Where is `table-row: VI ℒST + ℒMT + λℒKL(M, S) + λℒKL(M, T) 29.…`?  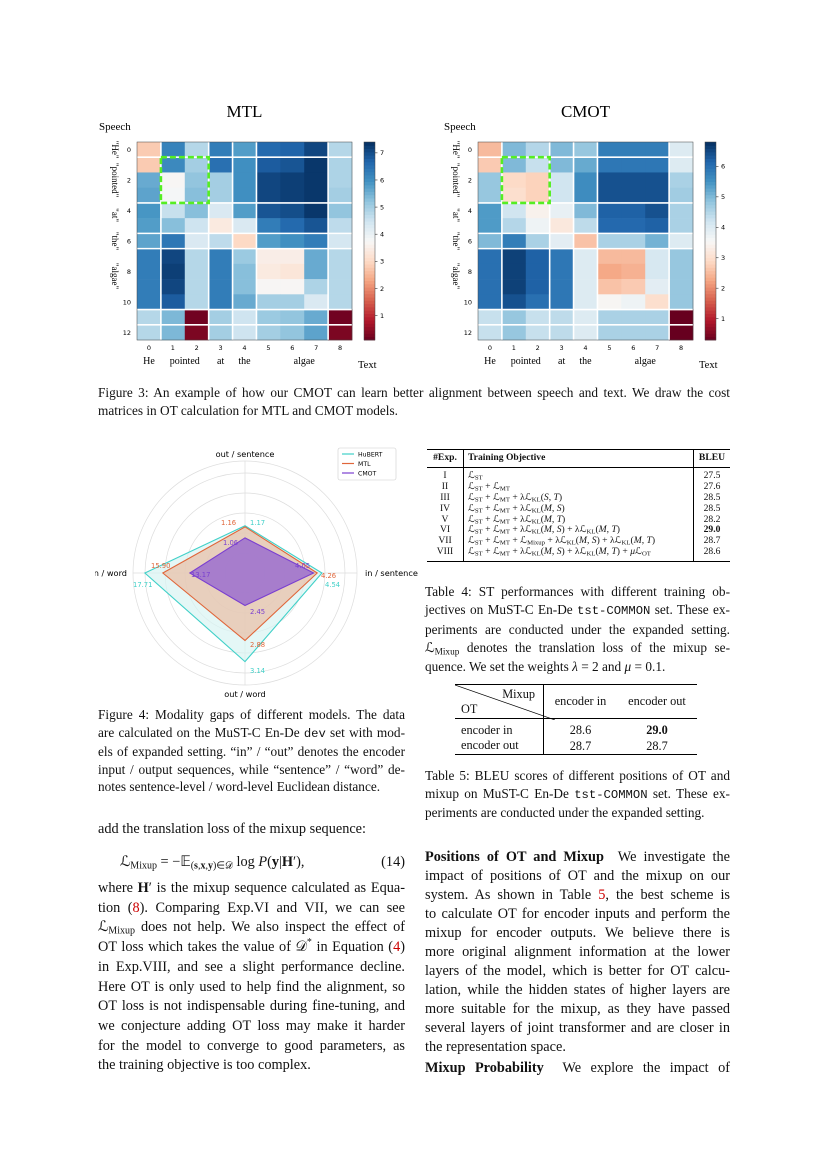
table-row: VI ℒST + ℒMT + λℒKL(M, S) + λℒKL(M, T) 29.… is located at coordinates (578, 530).